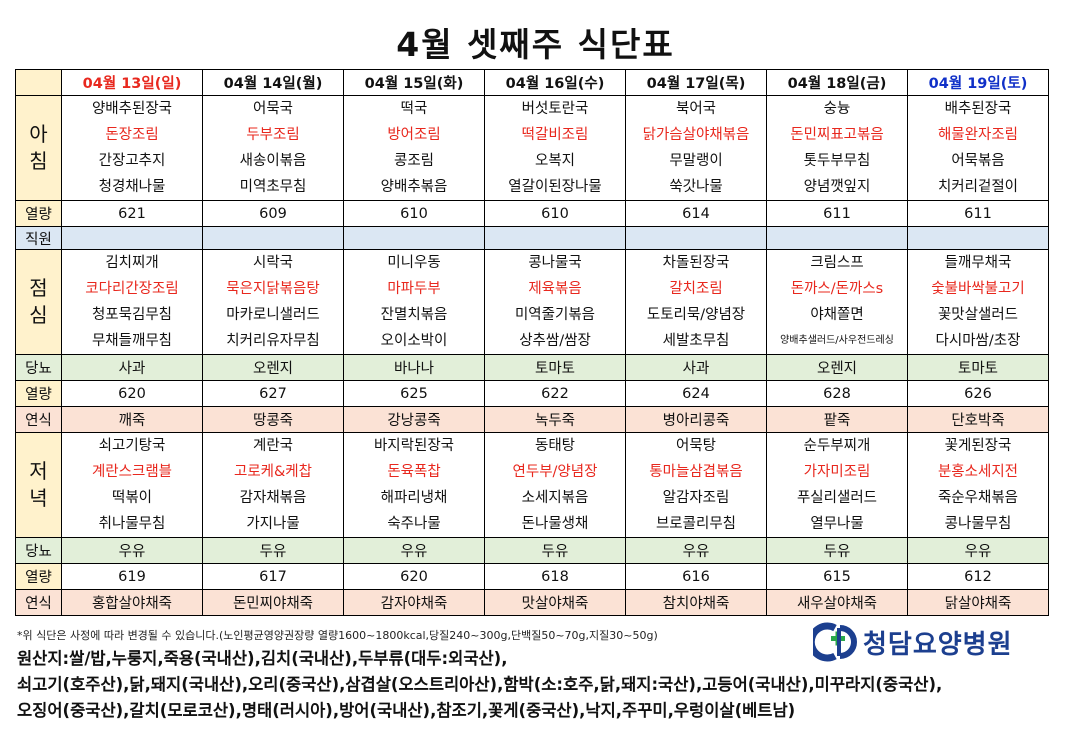 The image size is (1071, 747). Describe the element at coordinates (555, 524) in the screenshot. I see `menu-item: 돈나물생채` at that location.